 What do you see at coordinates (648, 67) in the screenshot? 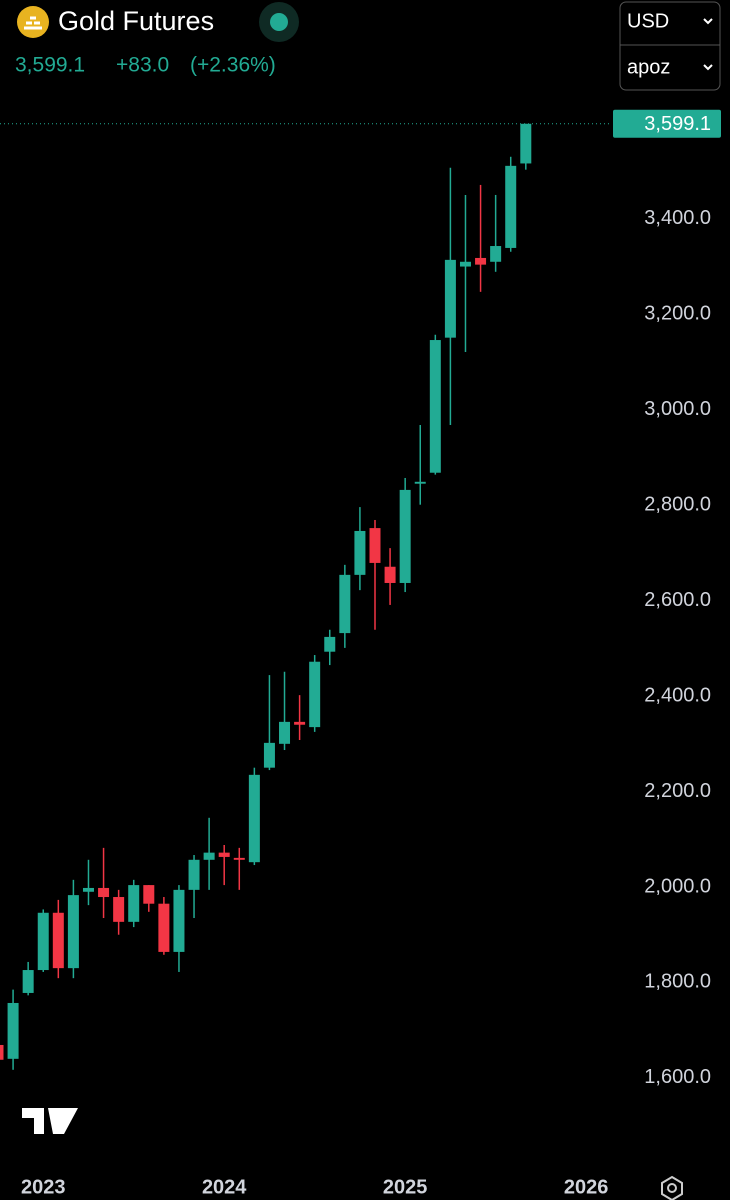
I see `unit-select: apoz` at bounding box center [648, 67].